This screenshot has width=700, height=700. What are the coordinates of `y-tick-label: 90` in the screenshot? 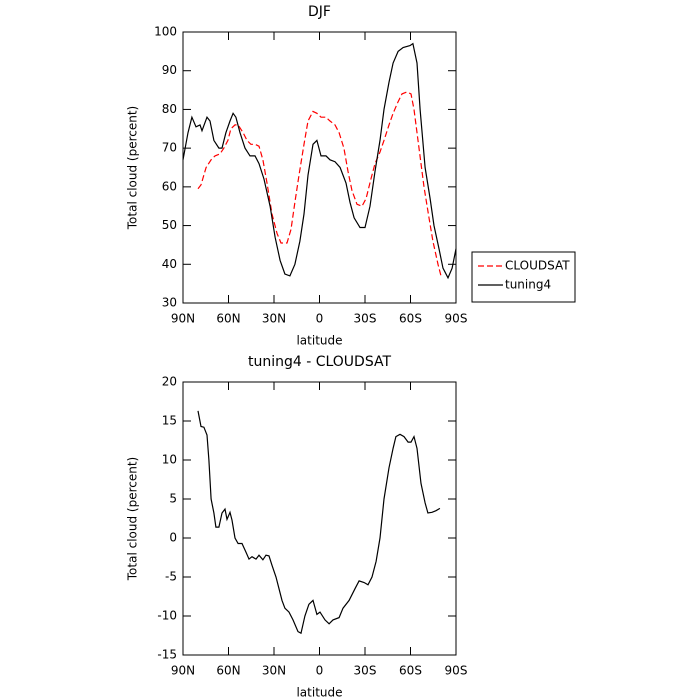 It's located at (169, 70).